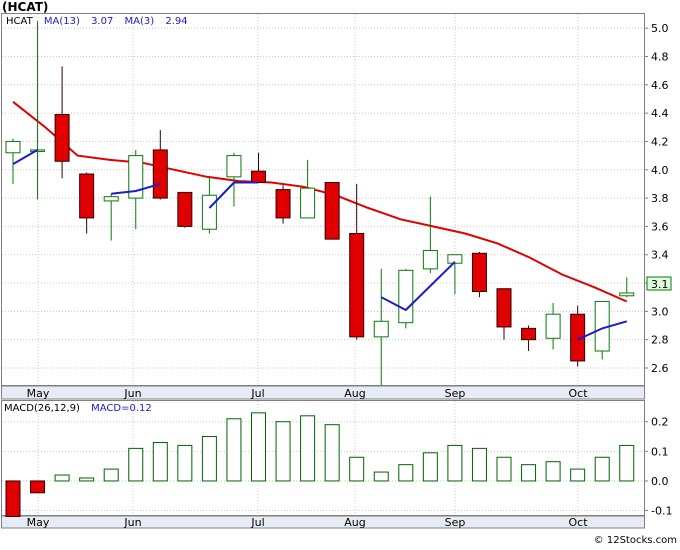 The image size is (680, 550). What do you see at coordinates (578, 393) in the screenshot?
I see `price-month-label: Oct` at bounding box center [578, 393].